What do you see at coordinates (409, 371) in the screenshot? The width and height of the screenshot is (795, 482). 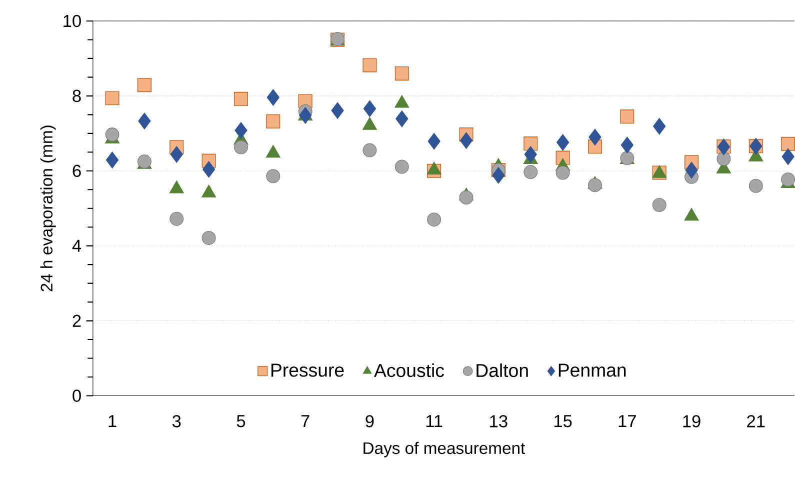 I see `legend-label: Acoustic` at bounding box center [409, 371].